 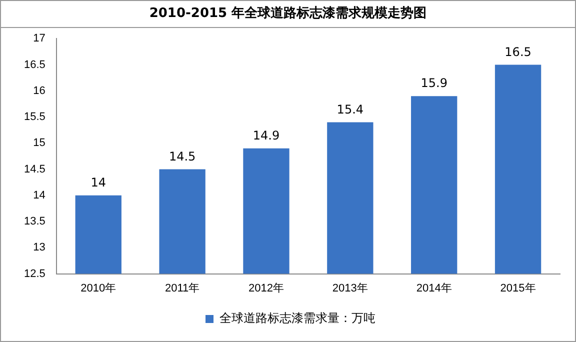 What do you see at coordinates (35, 117) in the screenshot?
I see `y-tick-label: 15.5` at bounding box center [35, 117].